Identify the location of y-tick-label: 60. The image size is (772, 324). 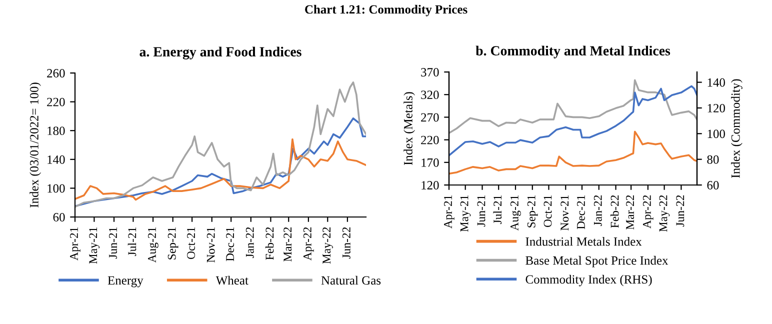
(59, 217).